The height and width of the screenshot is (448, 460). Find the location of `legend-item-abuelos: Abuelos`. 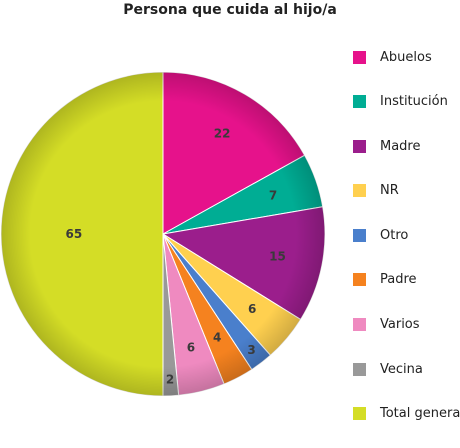

legend-item-abuelos: Abuelos is located at coordinates (406, 57).